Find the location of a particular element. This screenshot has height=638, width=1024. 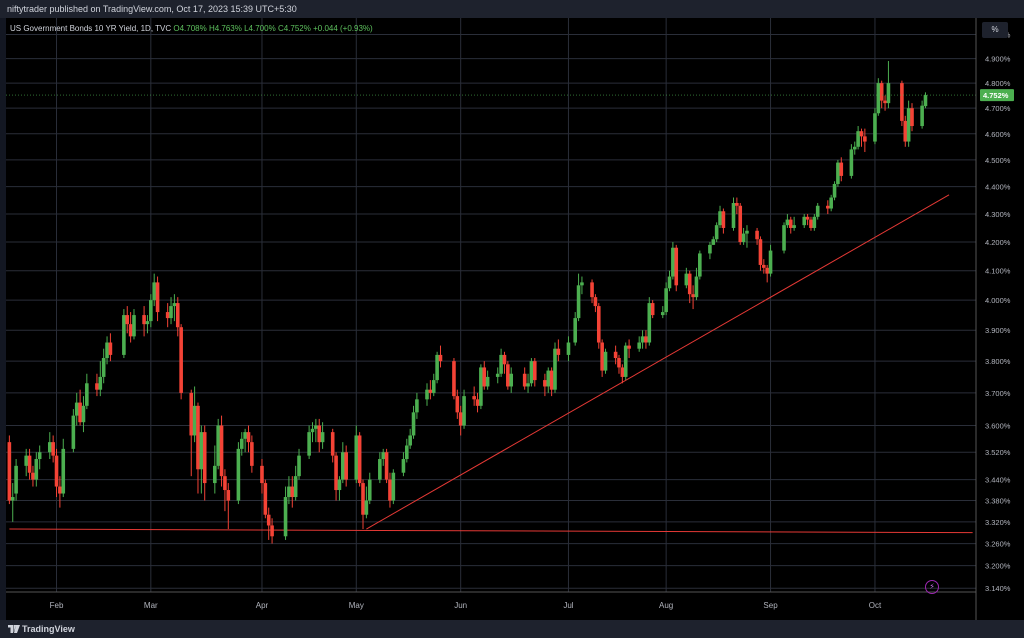

lightning-icon: ⚡ is located at coordinates (932, 587).